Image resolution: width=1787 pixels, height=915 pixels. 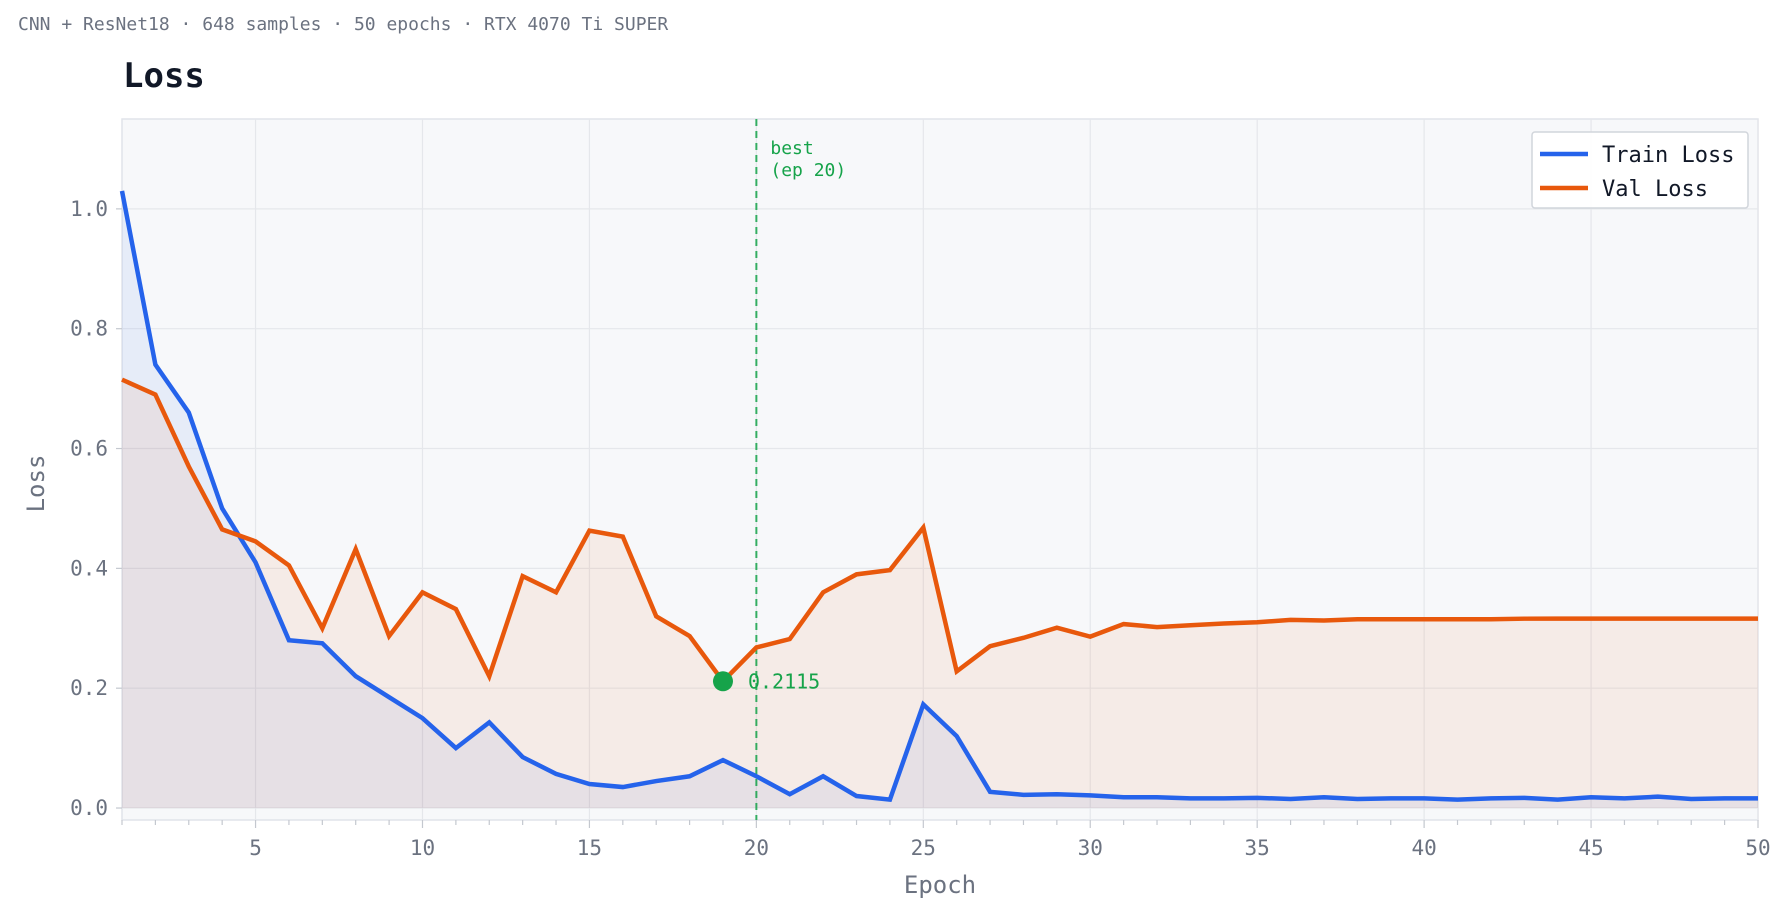 What do you see at coordinates (1655, 189) in the screenshot?
I see `legend-entry-label: Val Loss` at bounding box center [1655, 189].